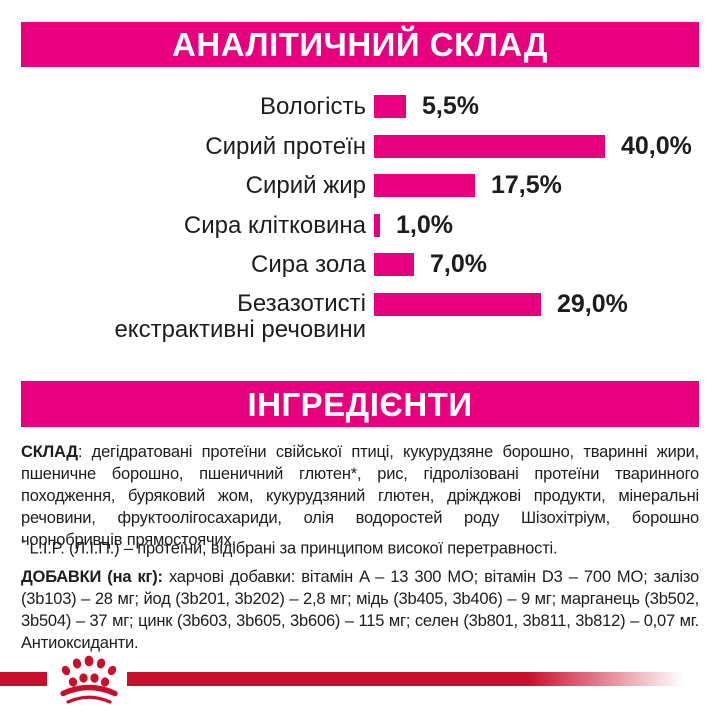  What do you see at coordinates (308, 264) in the screenshot?
I see `chart-category-label: Сира зола` at bounding box center [308, 264].